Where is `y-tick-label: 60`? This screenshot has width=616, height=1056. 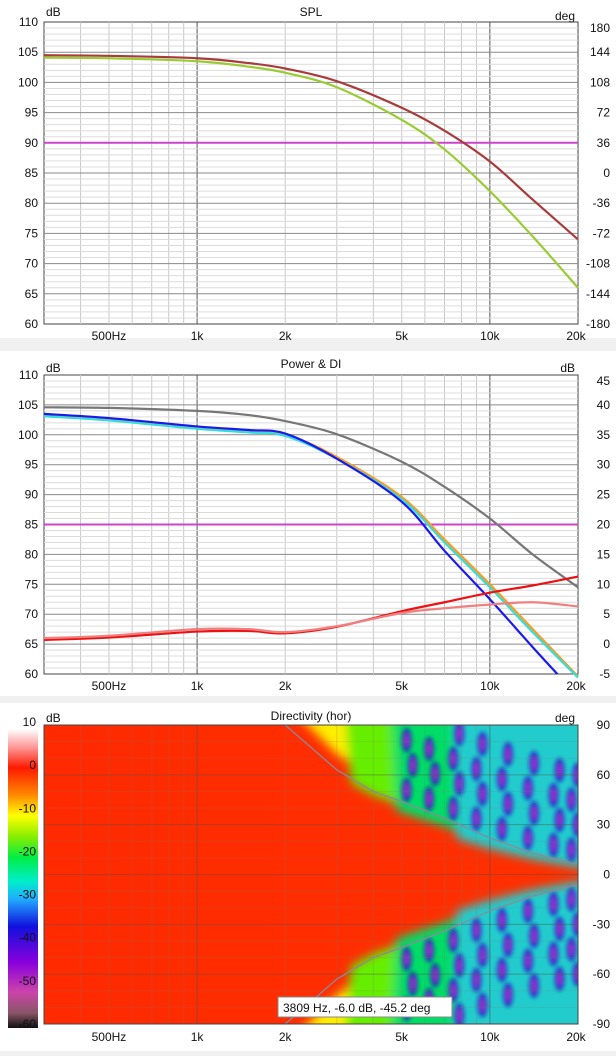 y-tick-label: 60 is located at coordinates (32, 674).